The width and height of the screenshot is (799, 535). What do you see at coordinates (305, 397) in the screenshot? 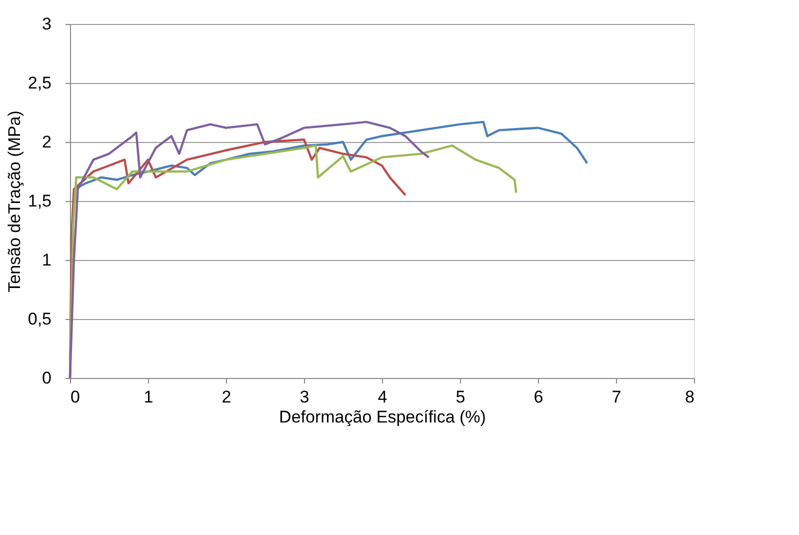
I see `x-tick-label: 3` at bounding box center [305, 397].